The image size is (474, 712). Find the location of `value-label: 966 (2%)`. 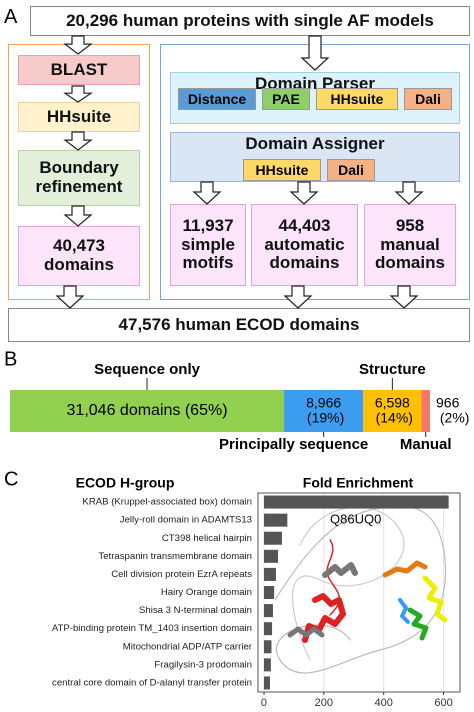

value-label: 966 (2%) is located at coordinates (452, 409).